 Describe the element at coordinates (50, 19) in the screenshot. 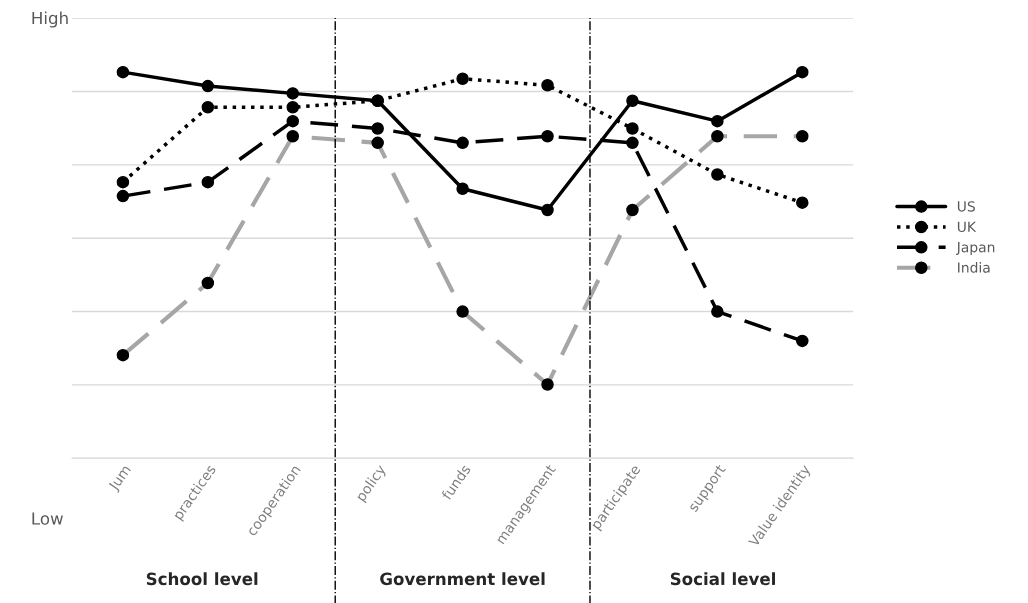

I see `text: High` at that location.